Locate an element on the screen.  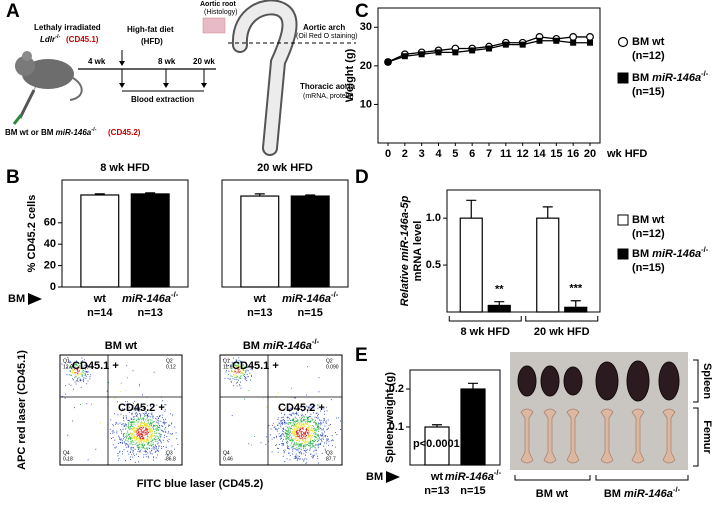
x-tick-label: miR-146a-/- is located at coordinates (150, 297).